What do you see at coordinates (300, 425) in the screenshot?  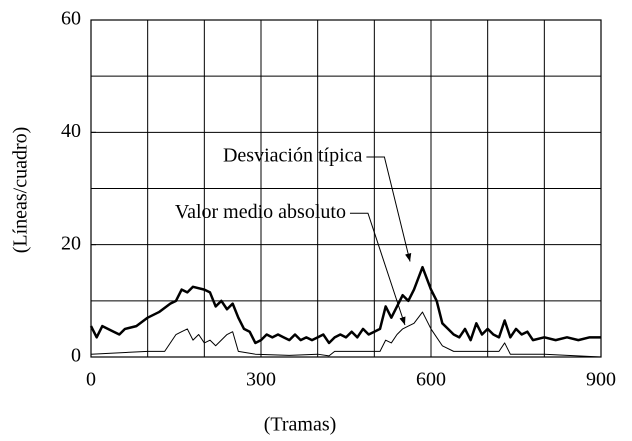 I see `x-axis-label: (Tramas)` at bounding box center [300, 425].